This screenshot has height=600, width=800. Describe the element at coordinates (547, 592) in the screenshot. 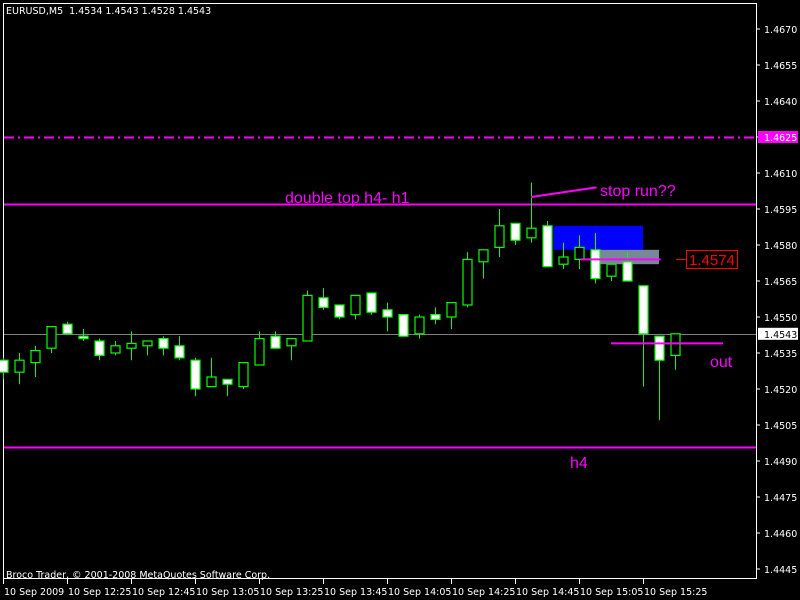

I see `x-tick-label: 10 Sep 14:45` at that location.